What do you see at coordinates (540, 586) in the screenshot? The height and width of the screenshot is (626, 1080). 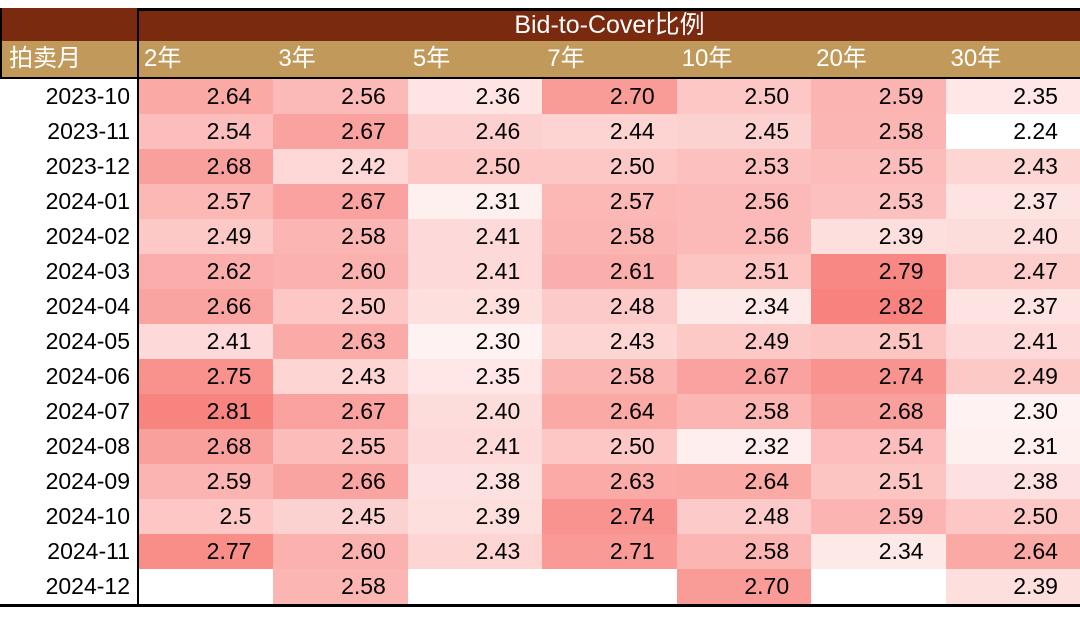 I see `table-row: 2024-12 2.58 2.70 2.39` at bounding box center [540, 586].